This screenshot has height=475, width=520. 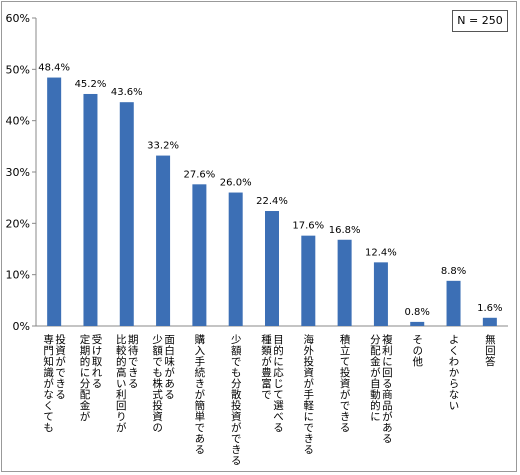 I want to click on data-label: 48.4%, so click(x=54, y=68).